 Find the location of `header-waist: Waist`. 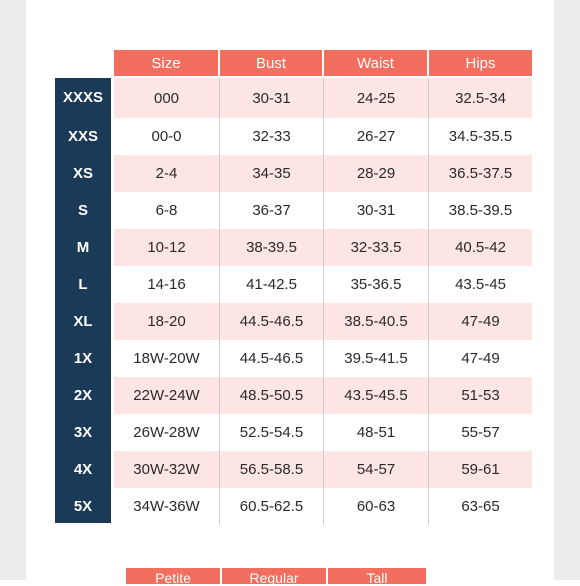

header-waist: Waist is located at coordinates (376, 63).